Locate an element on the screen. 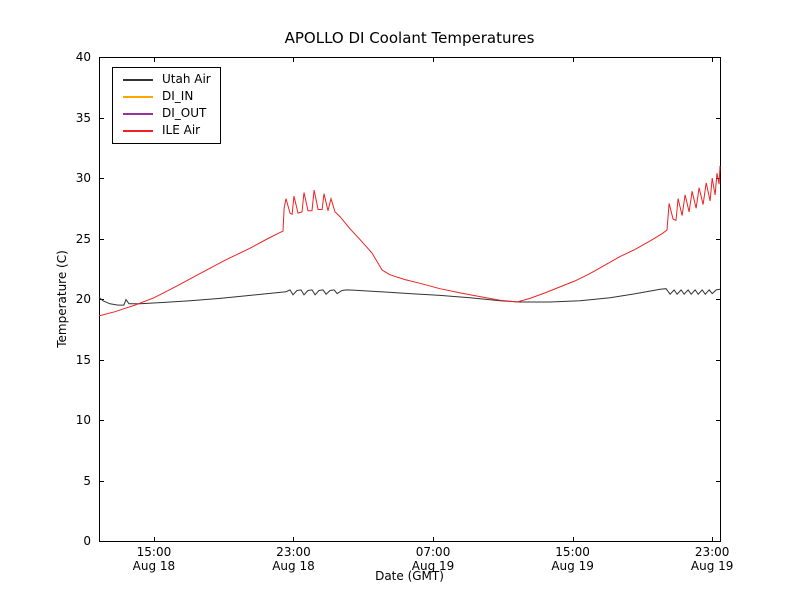  legend-item-di-in: DI_IN is located at coordinates (167, 96).